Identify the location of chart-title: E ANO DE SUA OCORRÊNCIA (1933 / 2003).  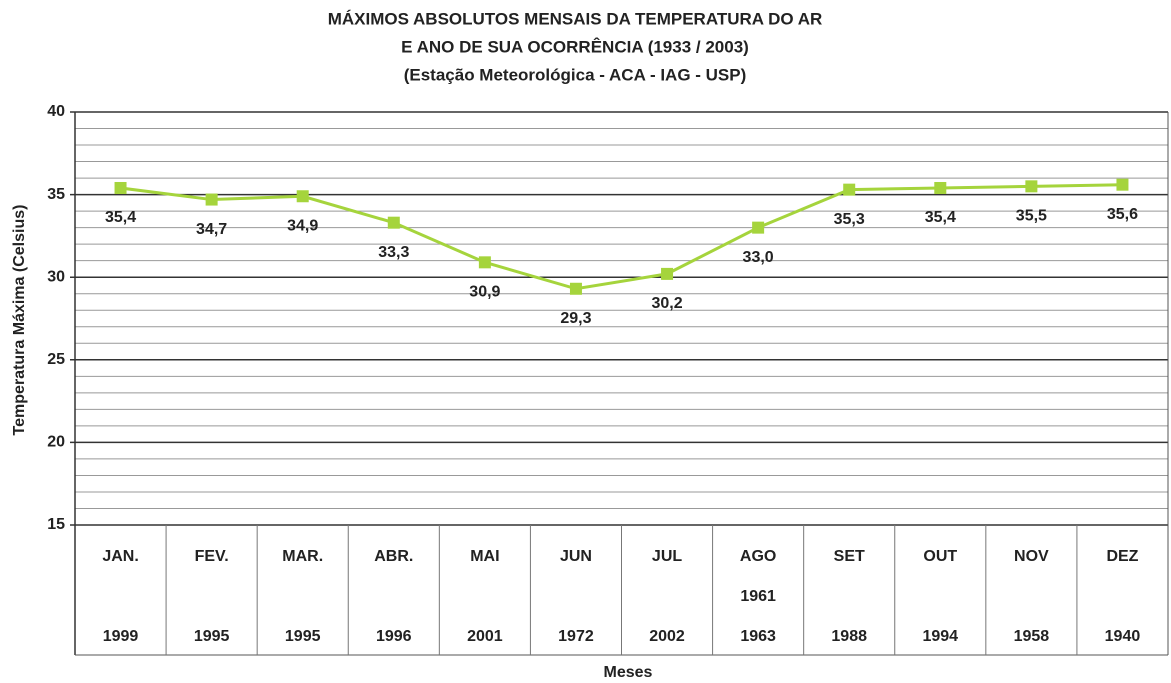
(575, 46).